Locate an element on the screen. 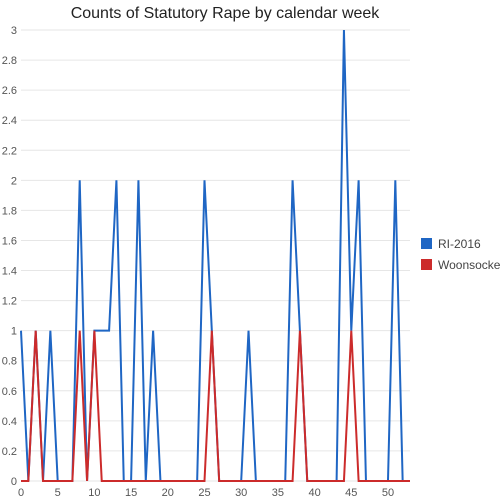  y-tick-label: 2 is located at coordinates (14, 181).